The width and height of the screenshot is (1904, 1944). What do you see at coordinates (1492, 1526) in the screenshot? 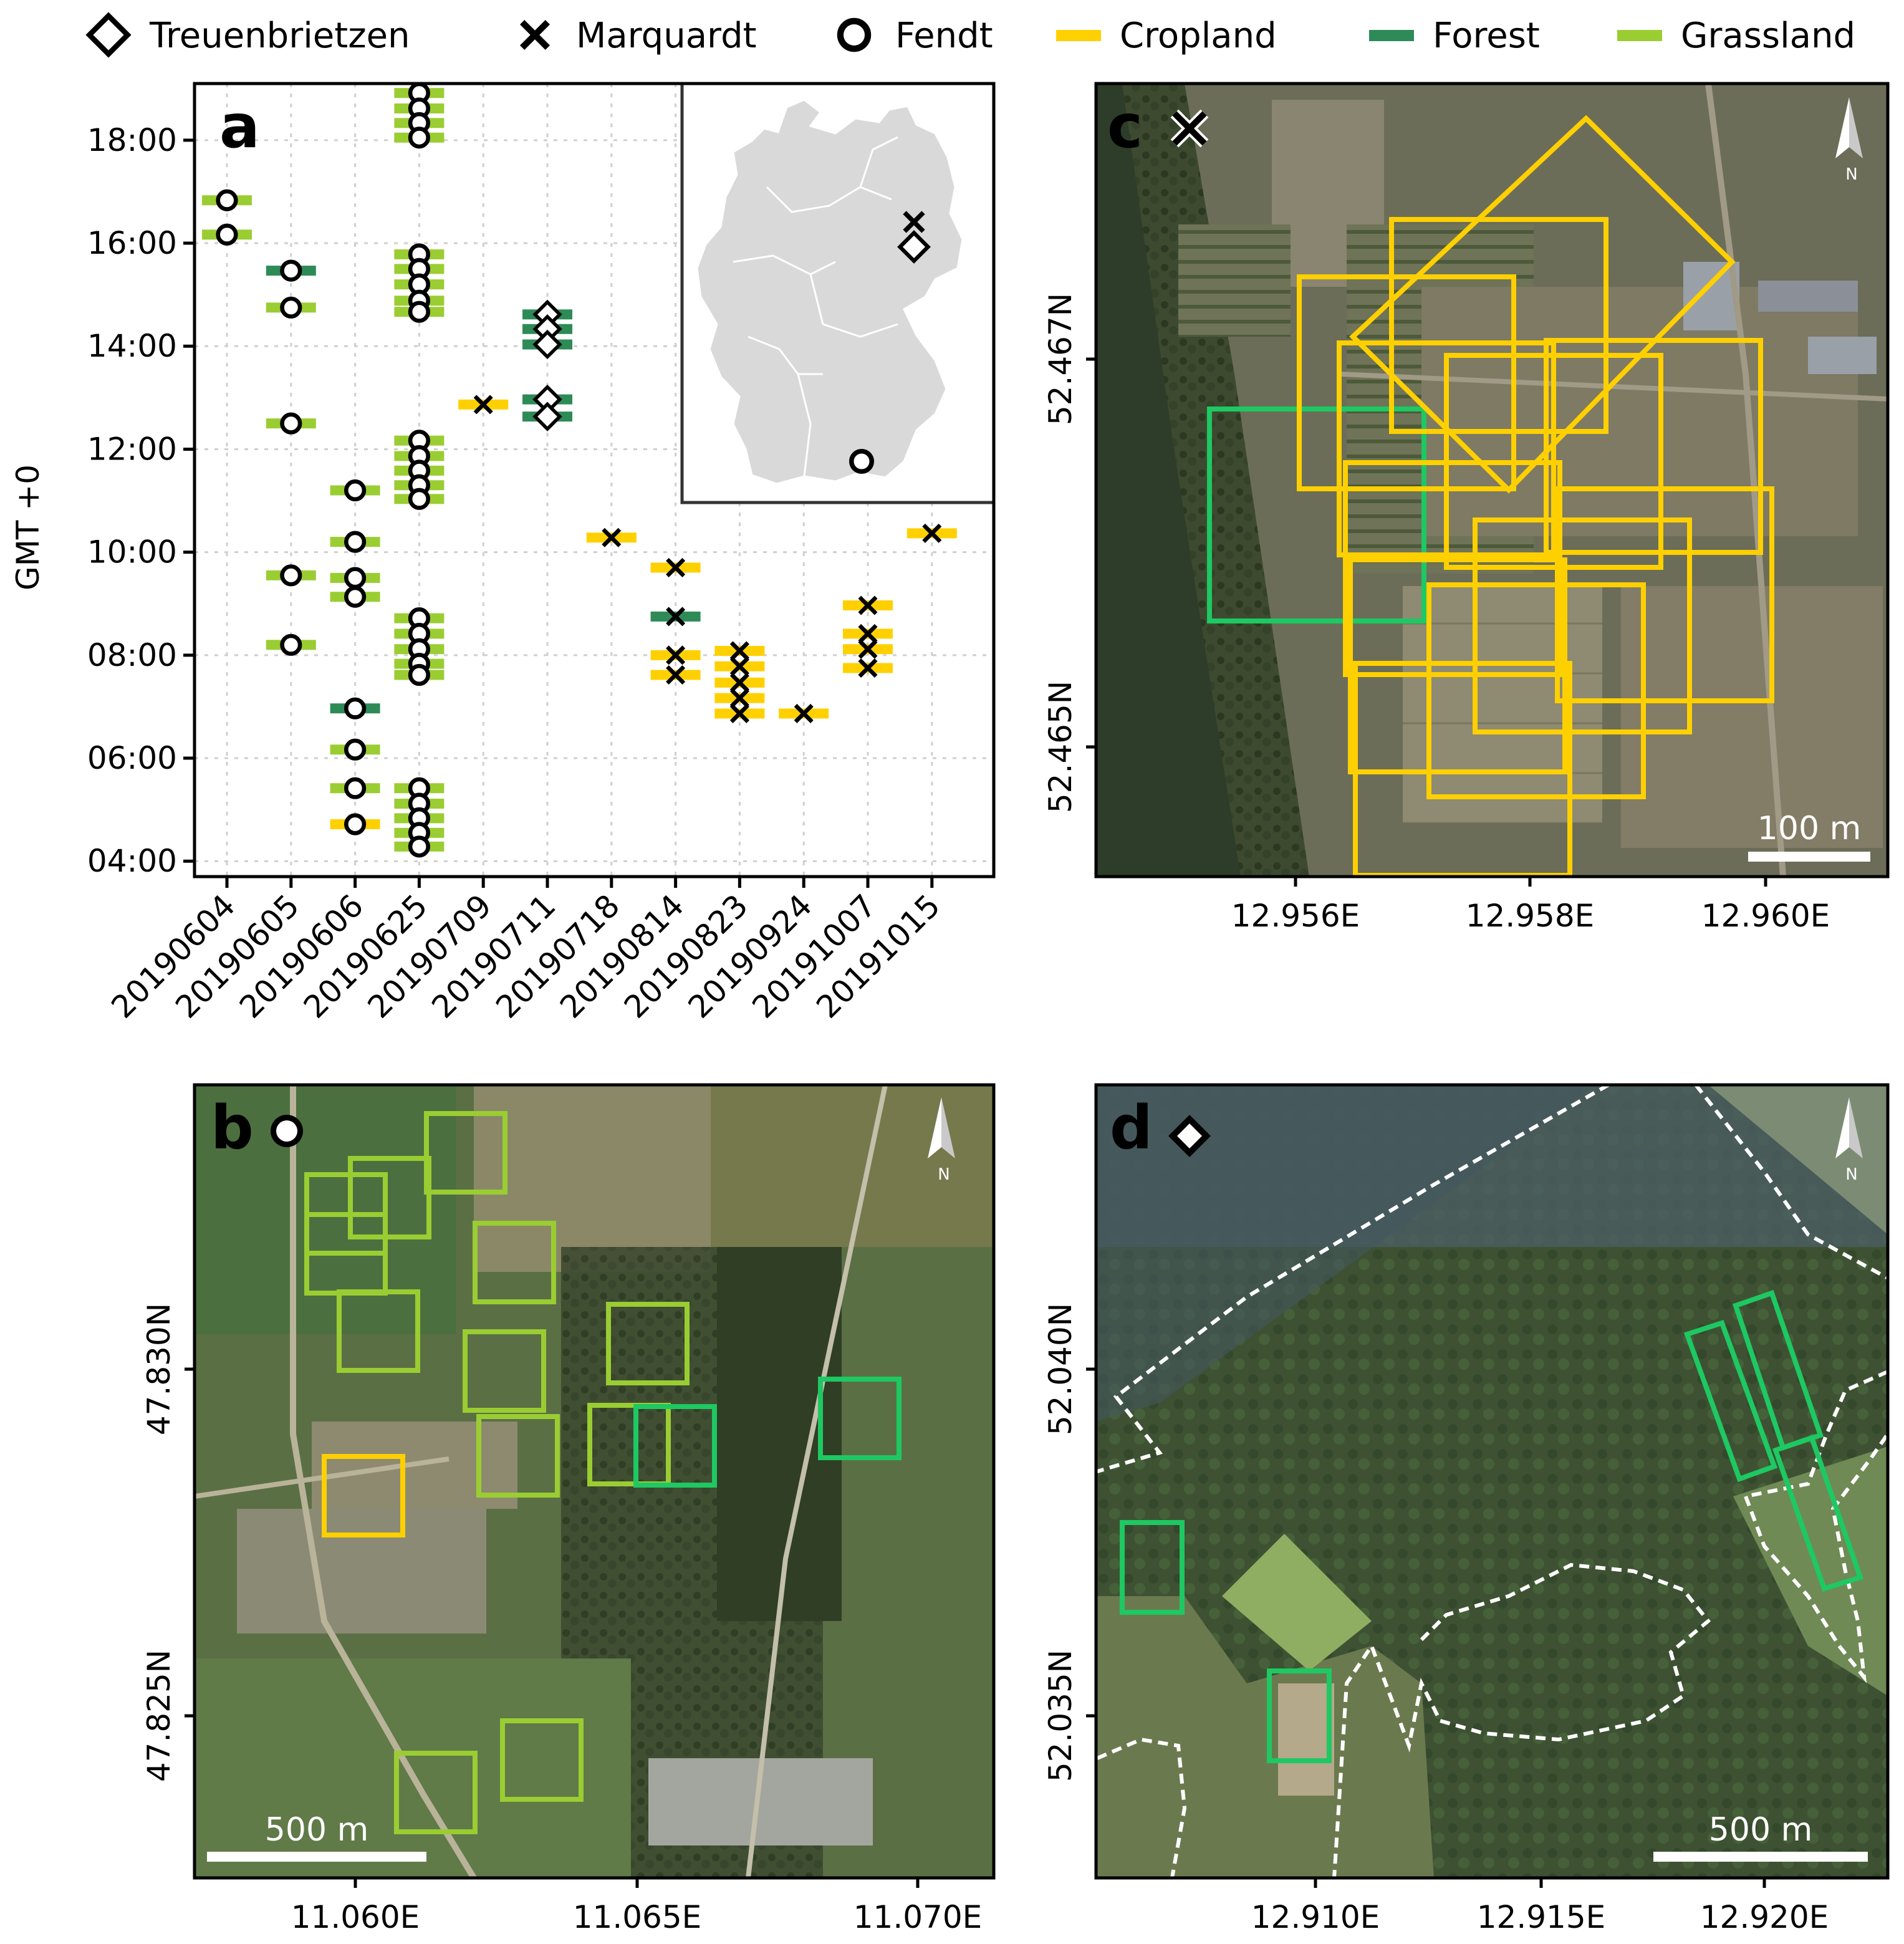
I see `panel-d-footprints` at bounding box center [1492, 1526].